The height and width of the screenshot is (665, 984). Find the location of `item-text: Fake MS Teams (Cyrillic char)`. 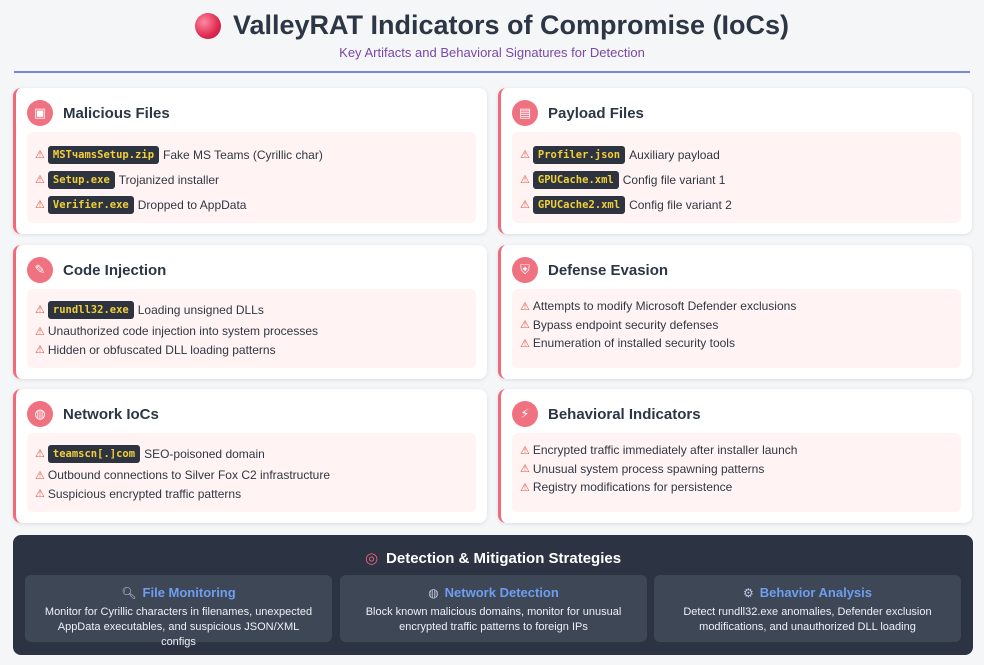

item-text: Fake MS Teams (Cyrillic char) is located at coordinates (243, 154).